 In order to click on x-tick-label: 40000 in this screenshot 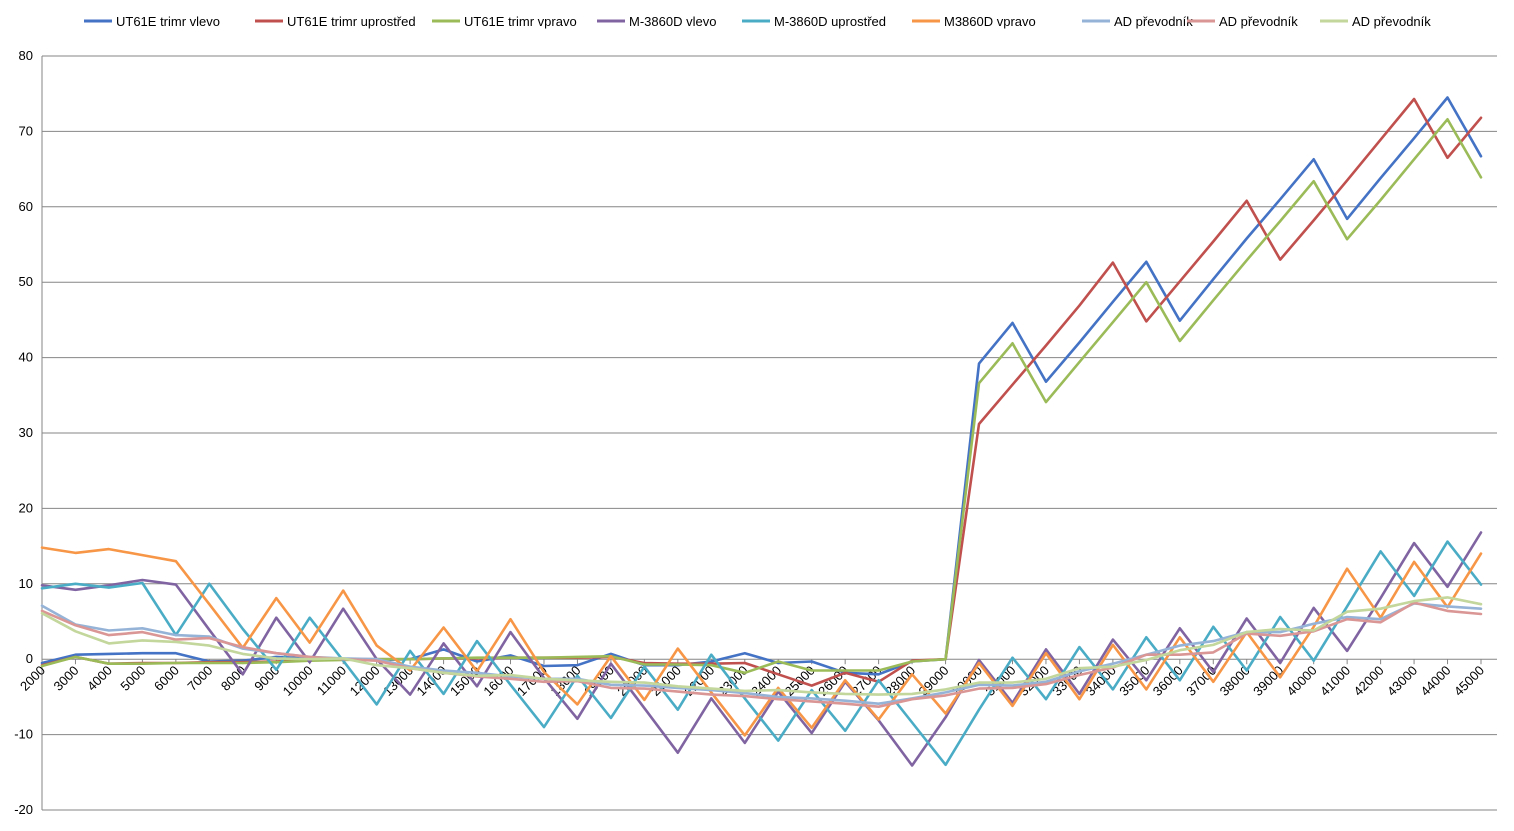, I will do `click(1302, 681)`.